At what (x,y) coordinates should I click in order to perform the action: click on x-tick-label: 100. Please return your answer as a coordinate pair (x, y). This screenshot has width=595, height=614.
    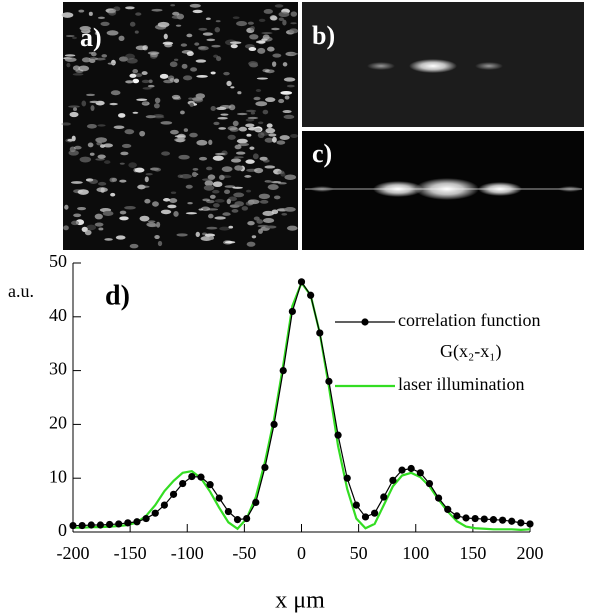
    Looking at the image, I should click on (415, 553).